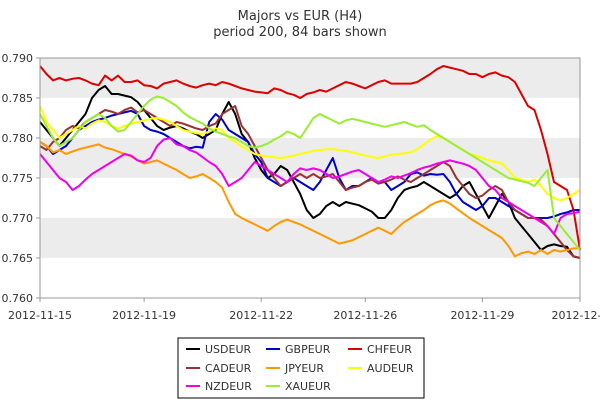  I want to click on legend-label-audeur: AUDEUR, so click(390, 368).